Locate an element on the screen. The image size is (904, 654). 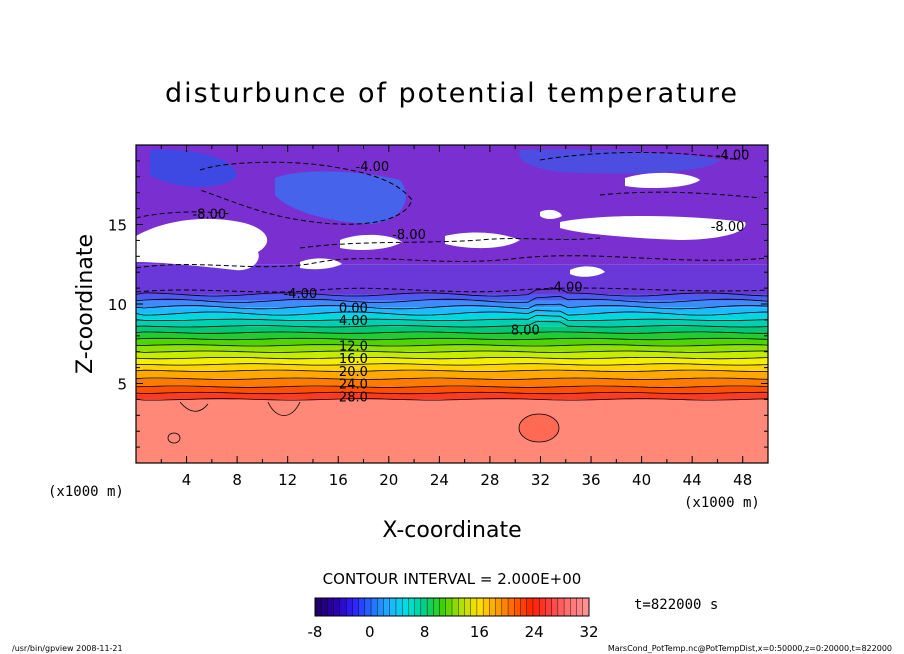
contour-label: 28.0 is located at coordinates (353, 397).